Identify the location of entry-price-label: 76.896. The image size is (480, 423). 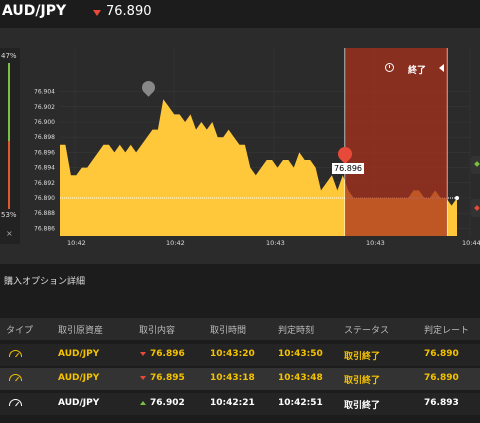
(348, 168).